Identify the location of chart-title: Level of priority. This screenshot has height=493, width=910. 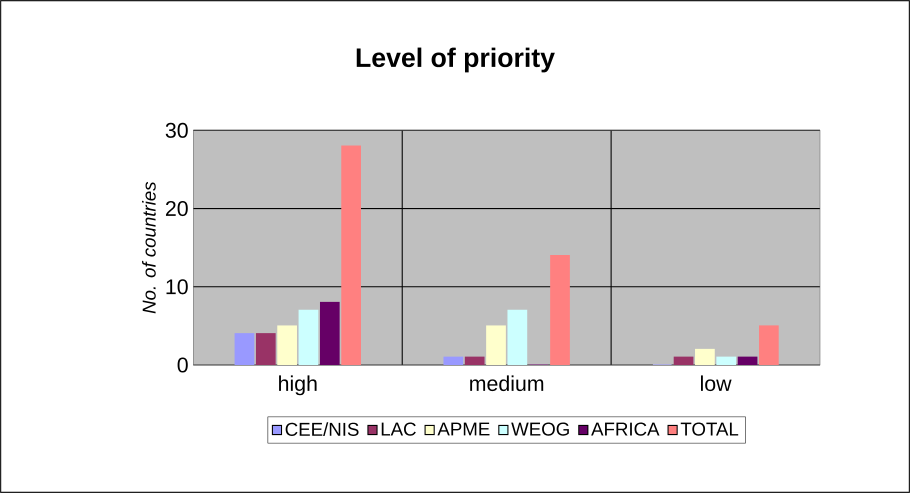
(455, 60).